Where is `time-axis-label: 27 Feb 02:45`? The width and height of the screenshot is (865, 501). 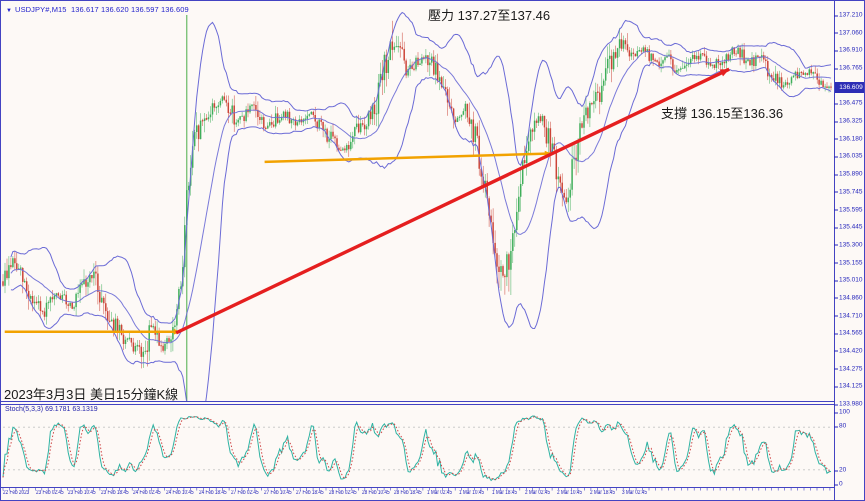
time-axis-label: 27 Feb 02:45 is located at coordinates (245, 493).